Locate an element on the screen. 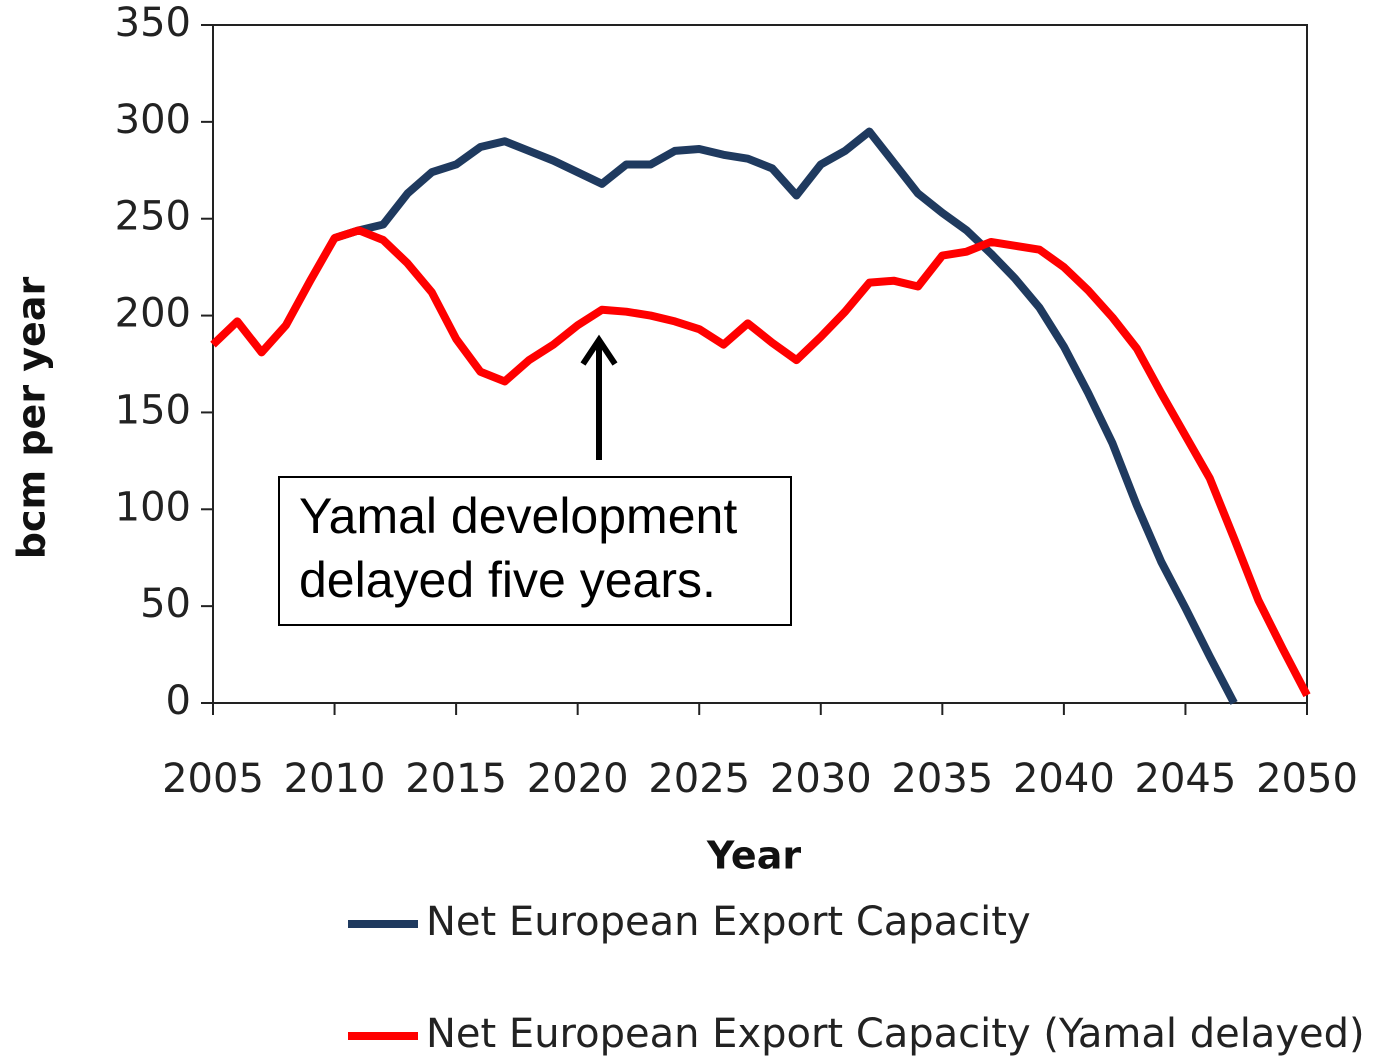  legend-label: Net European Export Capacity is located at coordinates (728, 922).